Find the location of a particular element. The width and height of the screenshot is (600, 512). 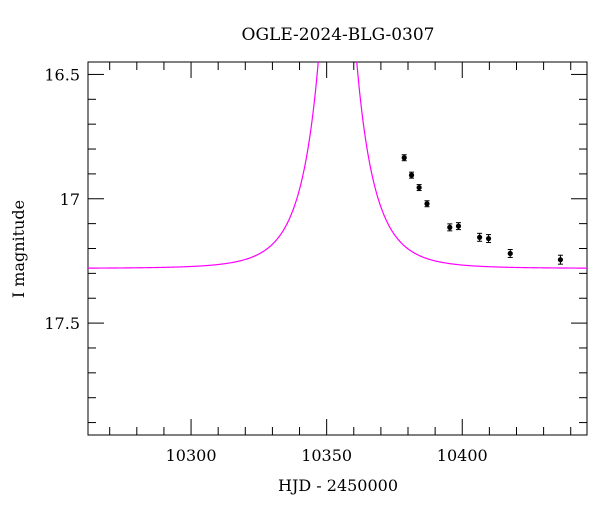

chart-title: OGLE-2024-BLG-0307 is located at coordinates (338, 35).